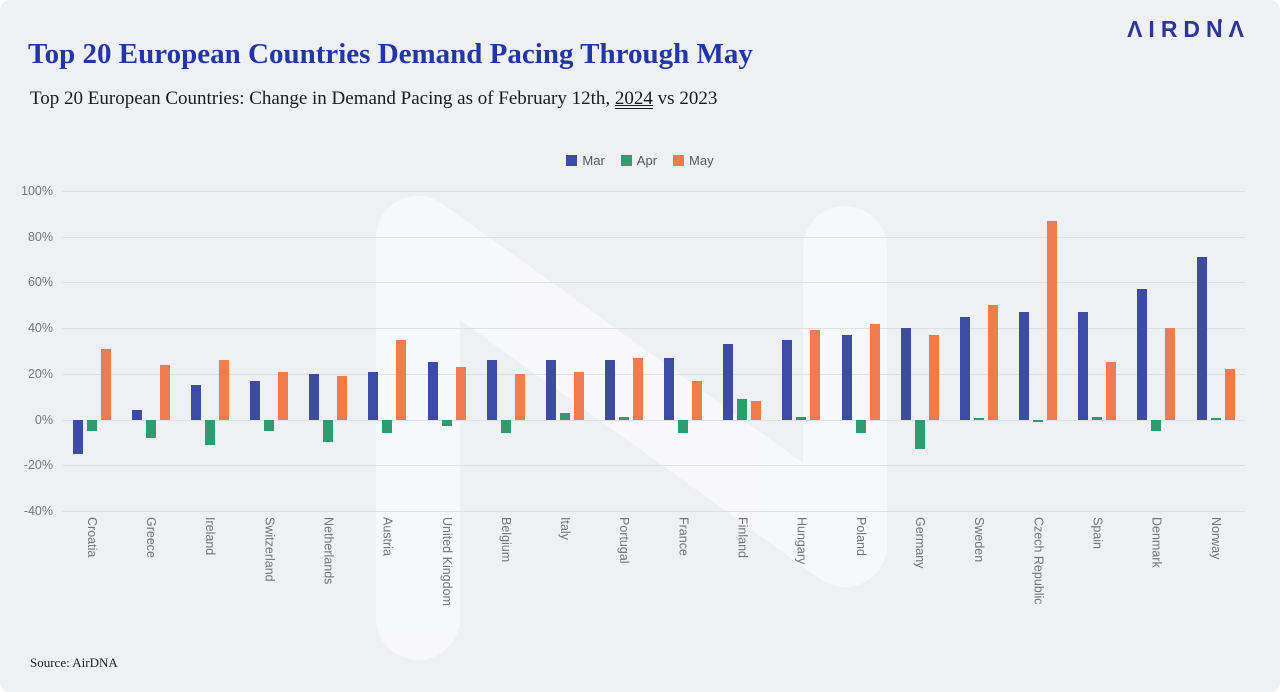 Image resolution: width=1280 pixels, height=692 pixels. I want to click on x-axis-label-text: Czech Republic, so click(1038, 561).